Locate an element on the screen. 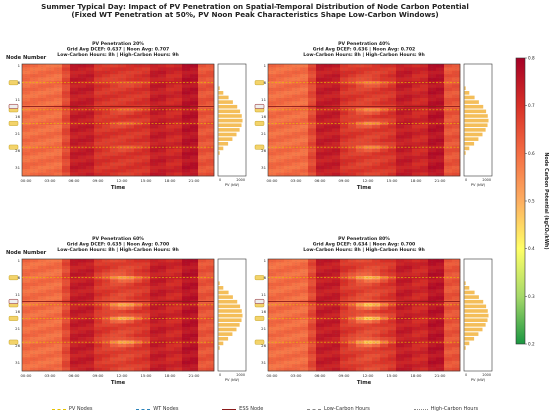  y-tick-label: 16 is located at coordinates (17, 116).